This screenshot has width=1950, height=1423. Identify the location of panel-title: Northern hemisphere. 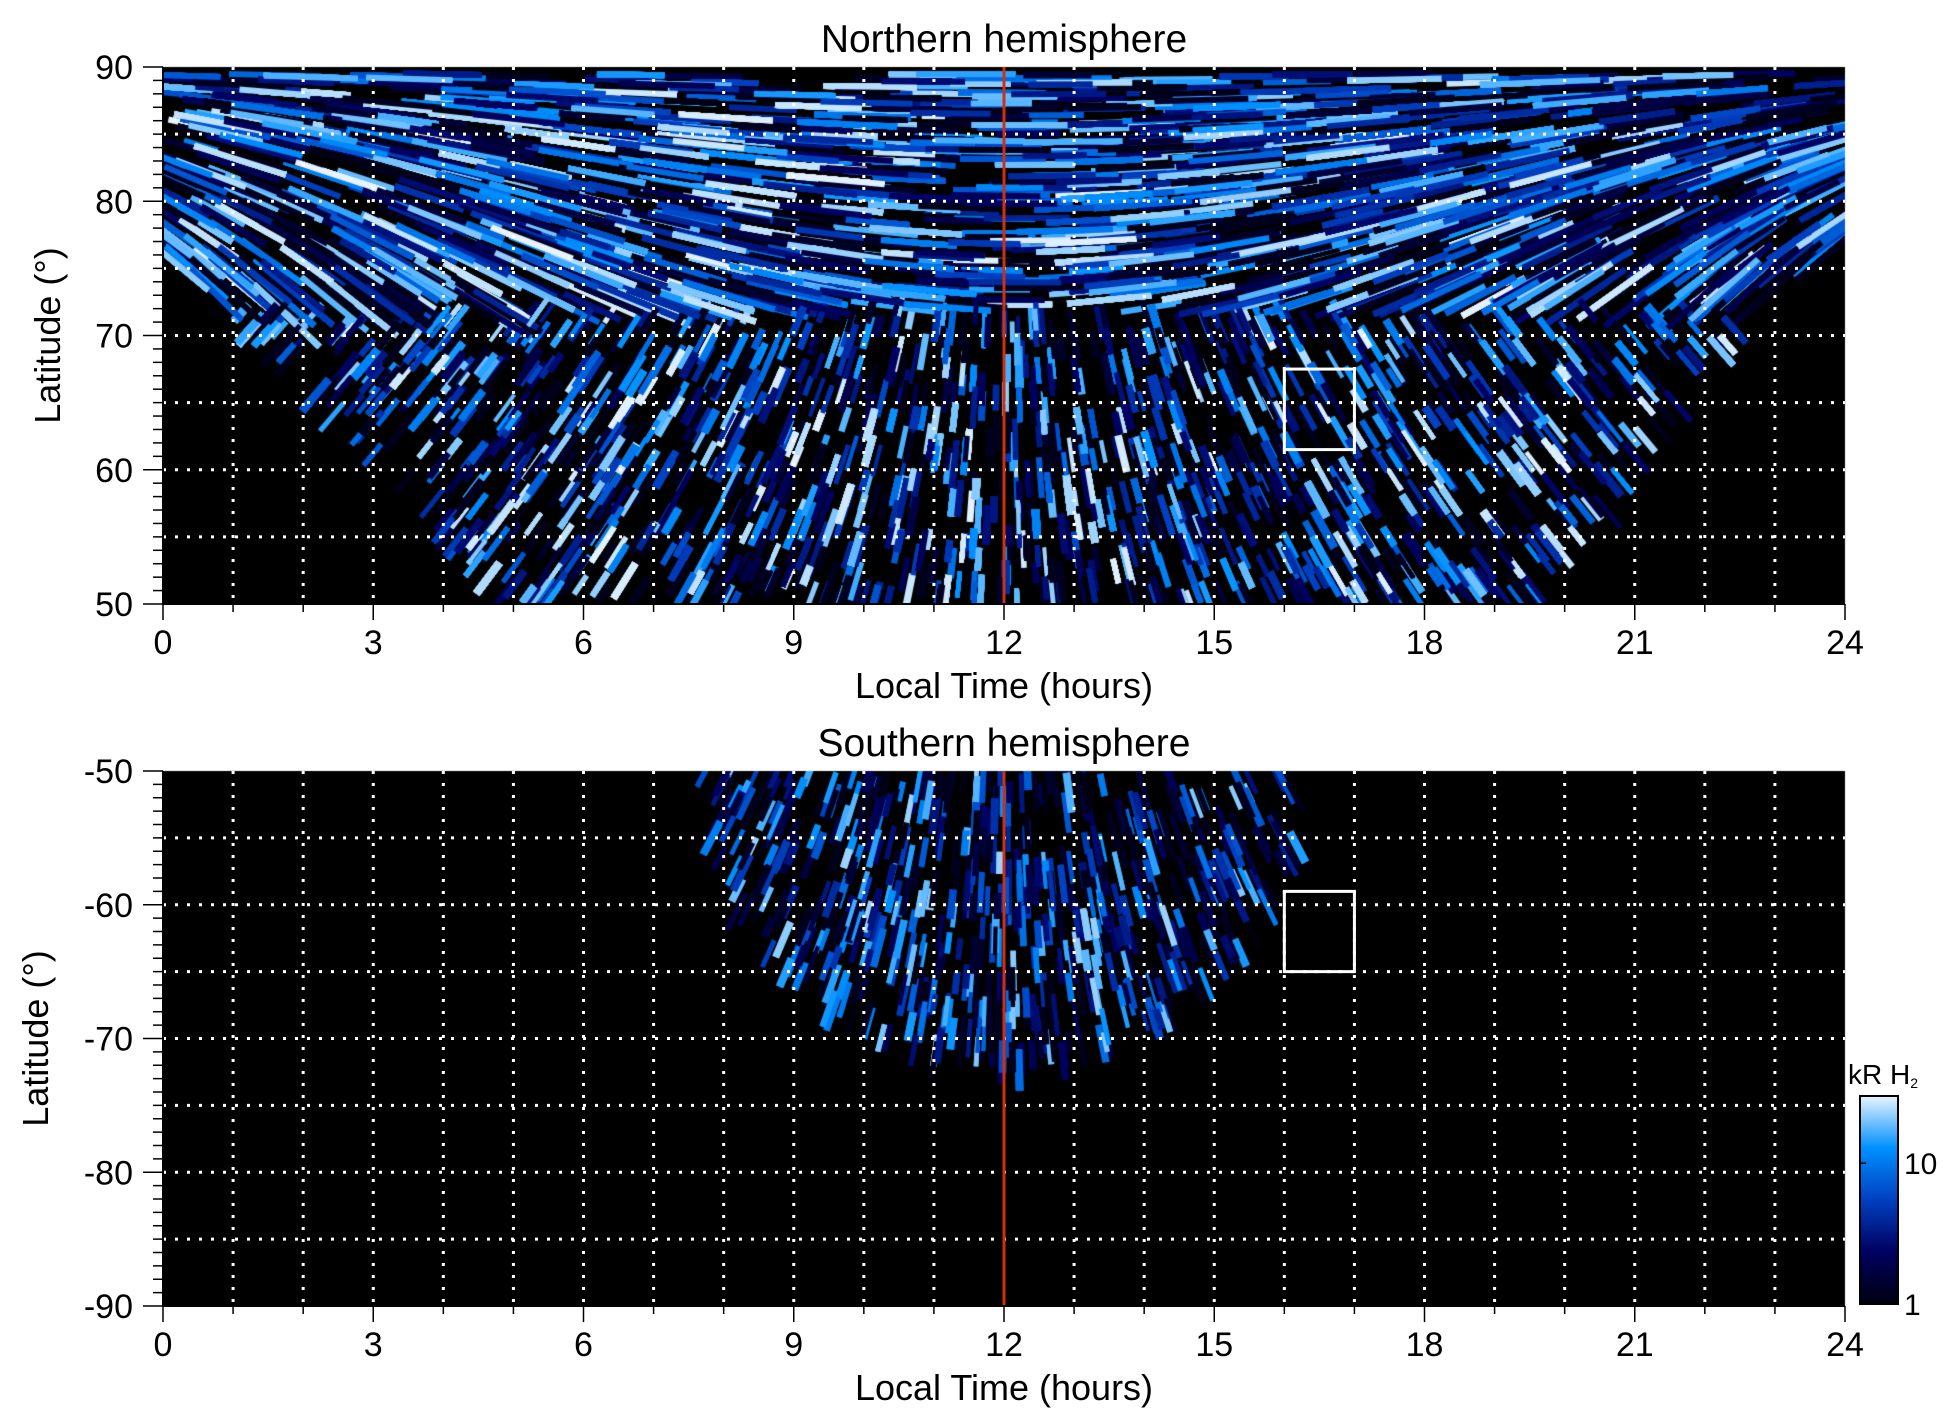
(1004, 39).